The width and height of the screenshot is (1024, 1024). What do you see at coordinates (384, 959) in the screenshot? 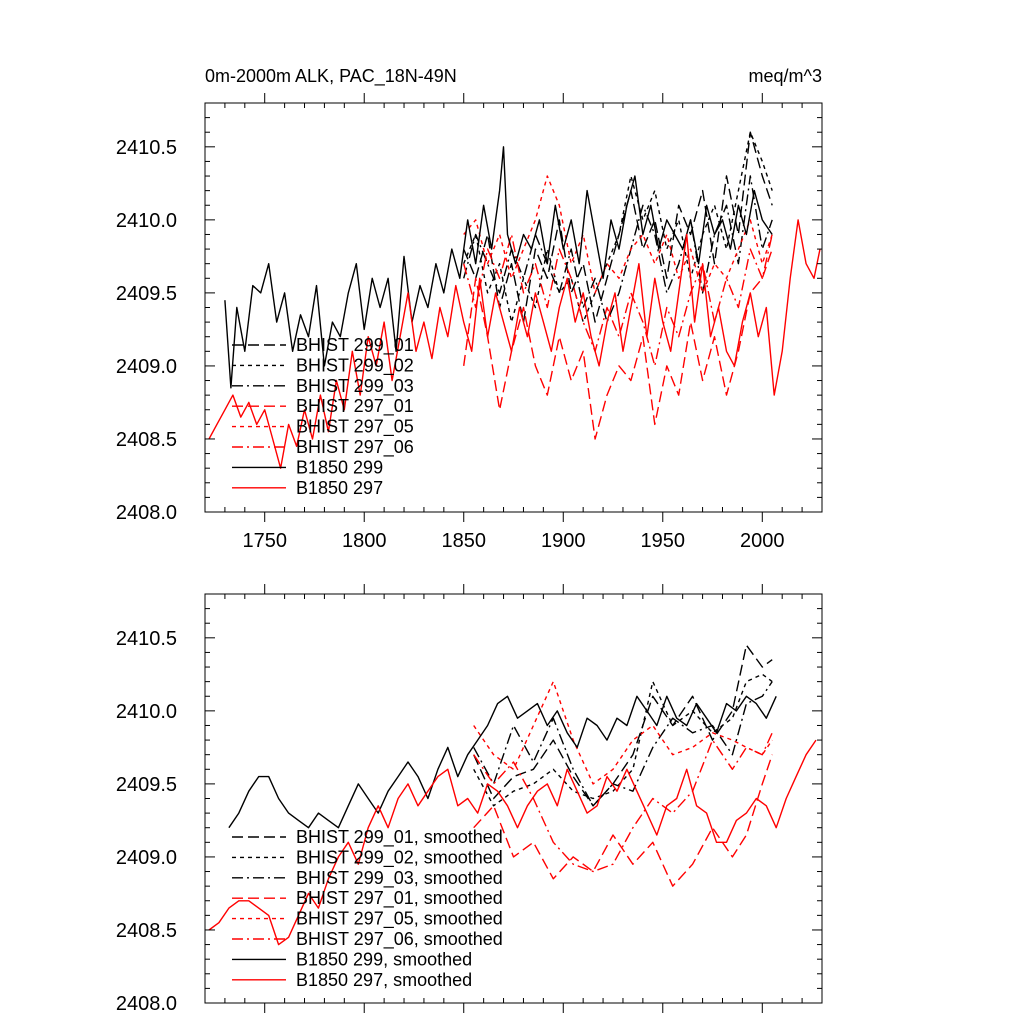
I see `legend-label: B1850 299, smoothed` at bounding box center [384, 959].